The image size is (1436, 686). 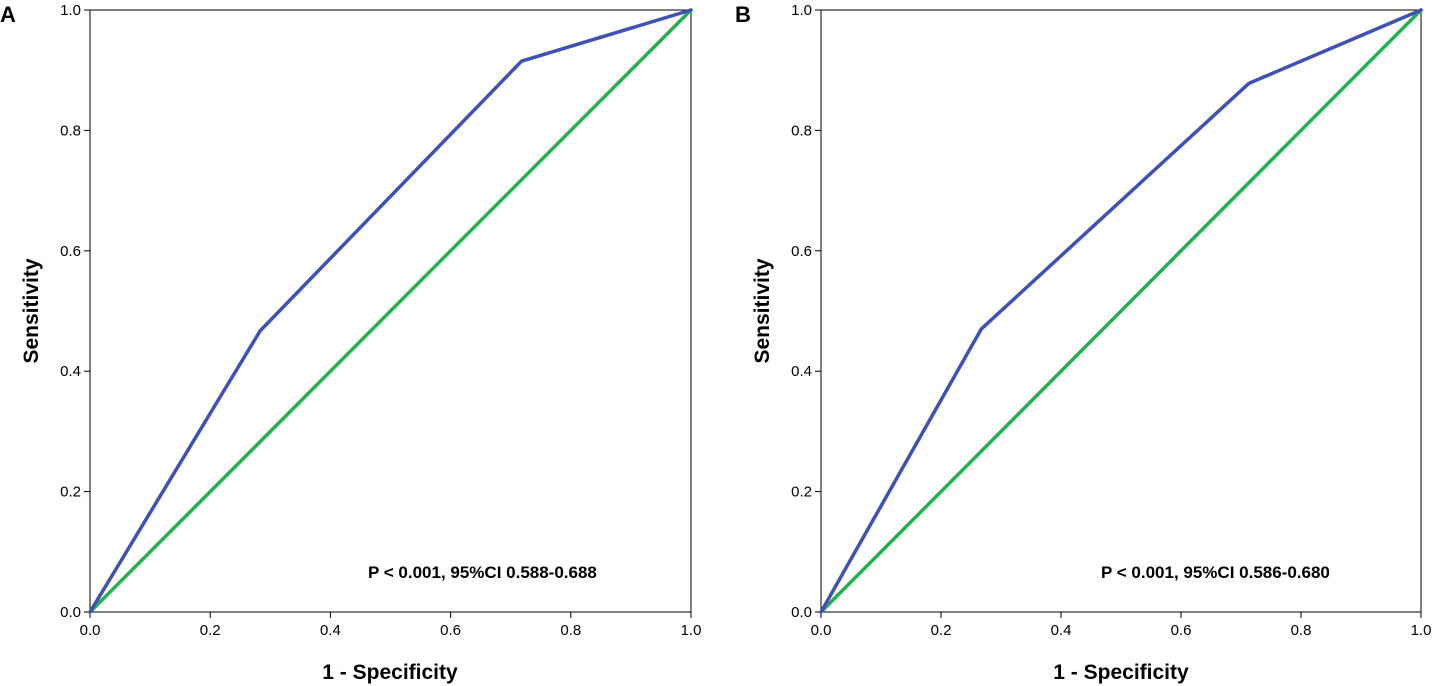 I want to click on x-ticks-a: 0.0 0.2 0.4 0.6 0.8 1.0, so click(x=391, y=625).